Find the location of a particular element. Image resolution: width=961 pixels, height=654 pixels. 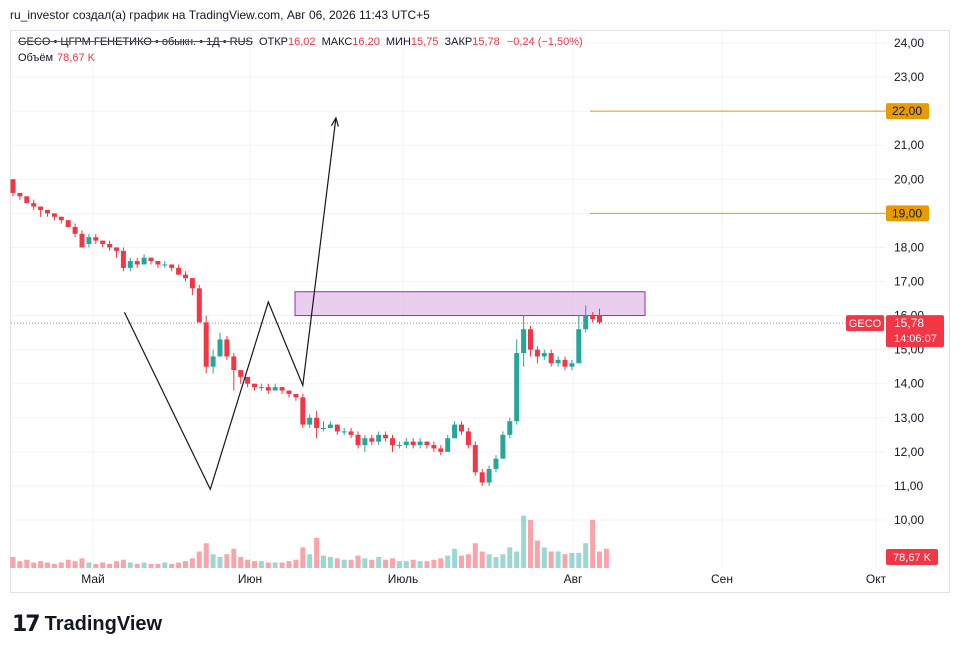

resistance-zone is located at coordinates (470, 304).